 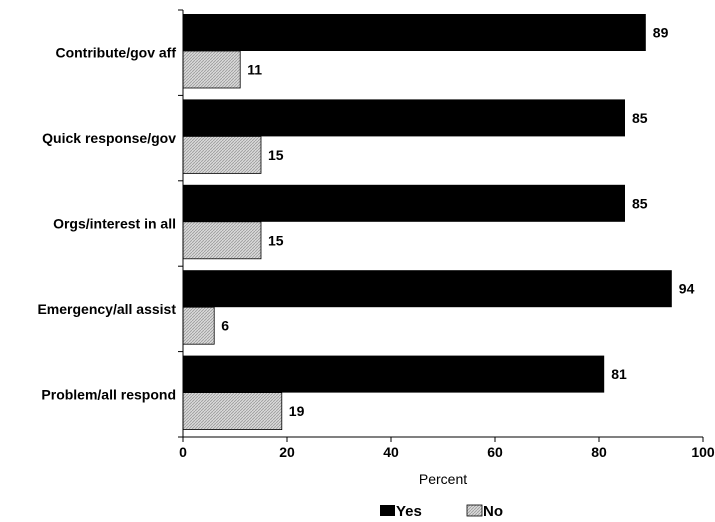 What do you see at coordinates (599, 452) in the screenshot?
I see `x-tick-label-80: 80` at bounding box center [599, 452].